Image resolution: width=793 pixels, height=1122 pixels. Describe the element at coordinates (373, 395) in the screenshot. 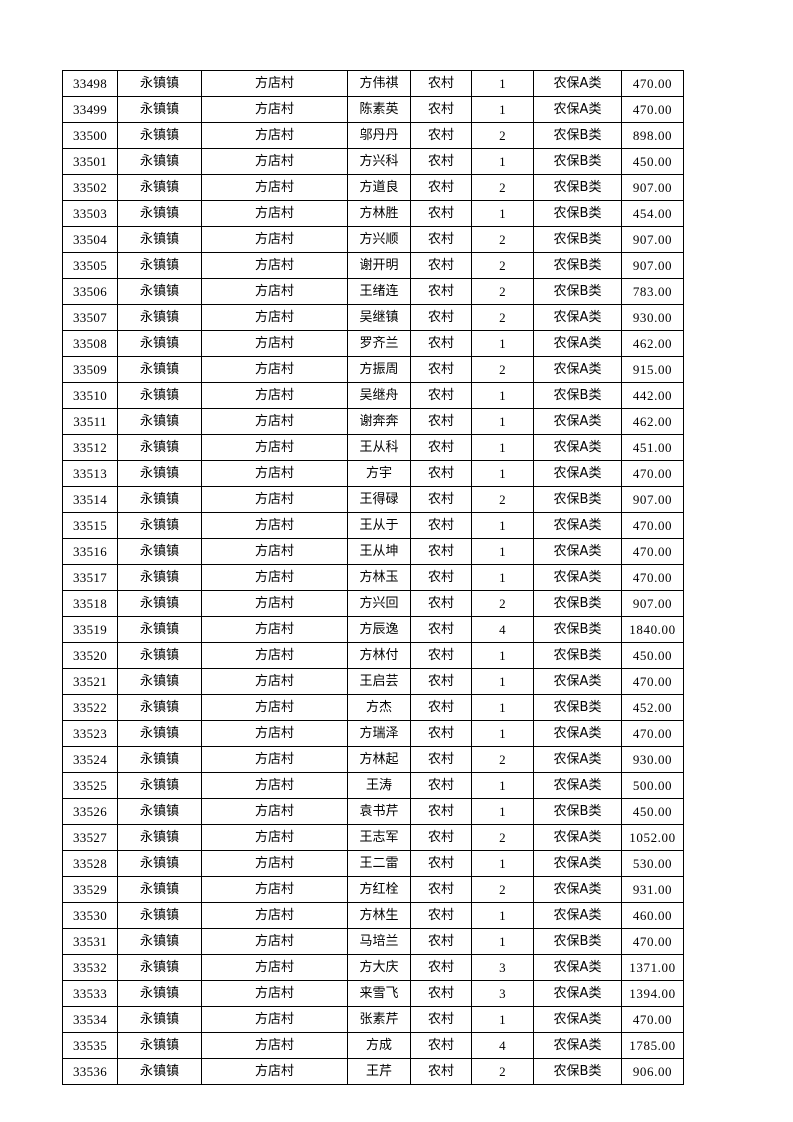

I see `table-row: 33510 永镇镇 方店村 吴继舟 农村 1 农保B类 442.00` at that location.